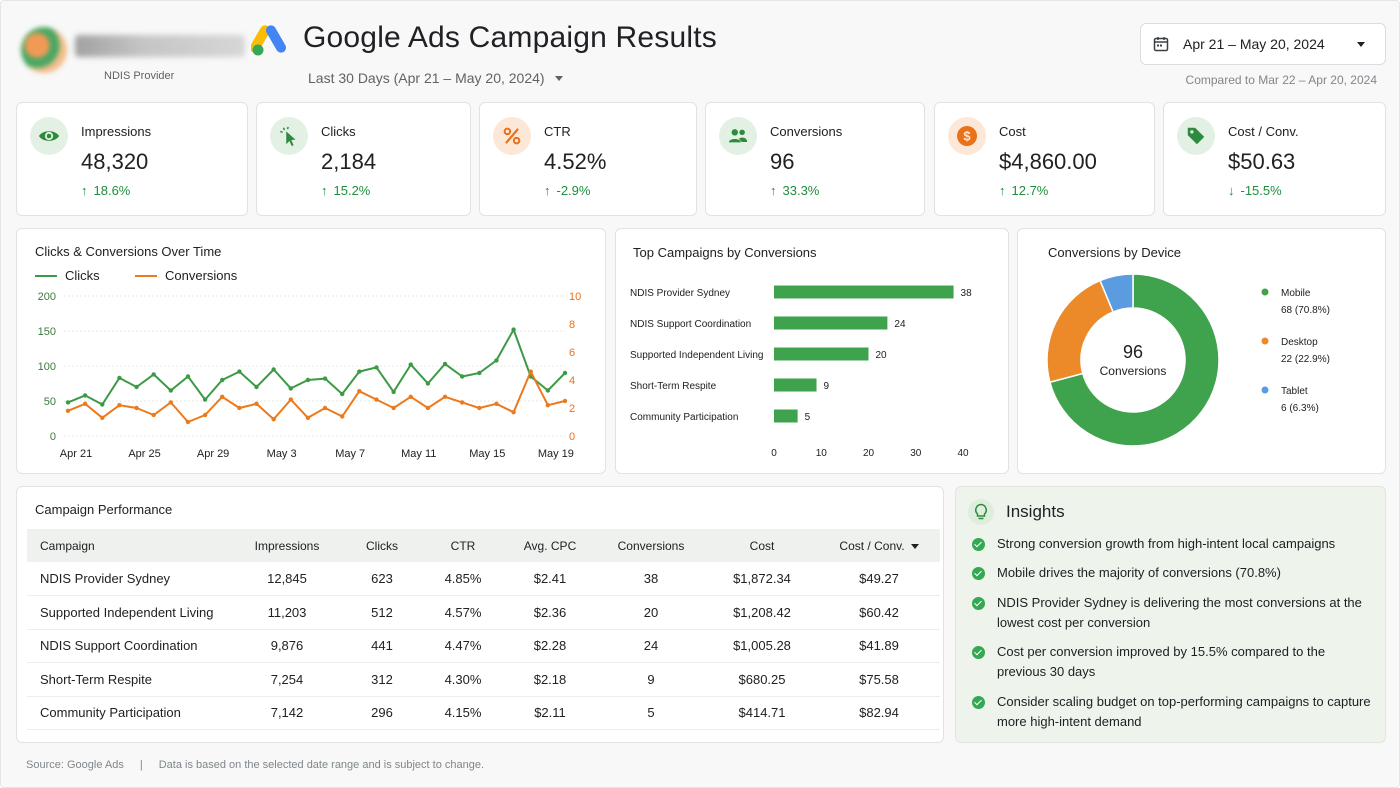 The width and height of the screenshot is (1400, 788). What do you see at coordinates (651, 545) in the screenshot?
I see `col-header-conversions: Conversions` at bounding box center [651, 545].